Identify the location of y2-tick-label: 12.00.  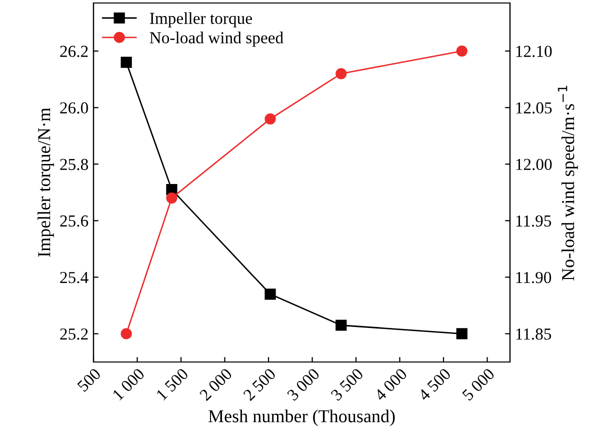
(534, 164).